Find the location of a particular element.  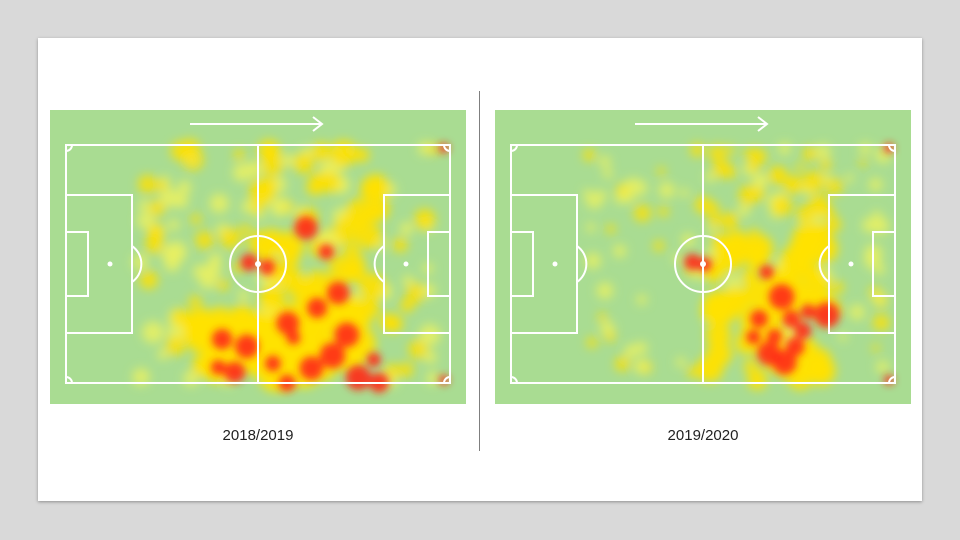

heat-layer-high is located at coordinates (789, 264).